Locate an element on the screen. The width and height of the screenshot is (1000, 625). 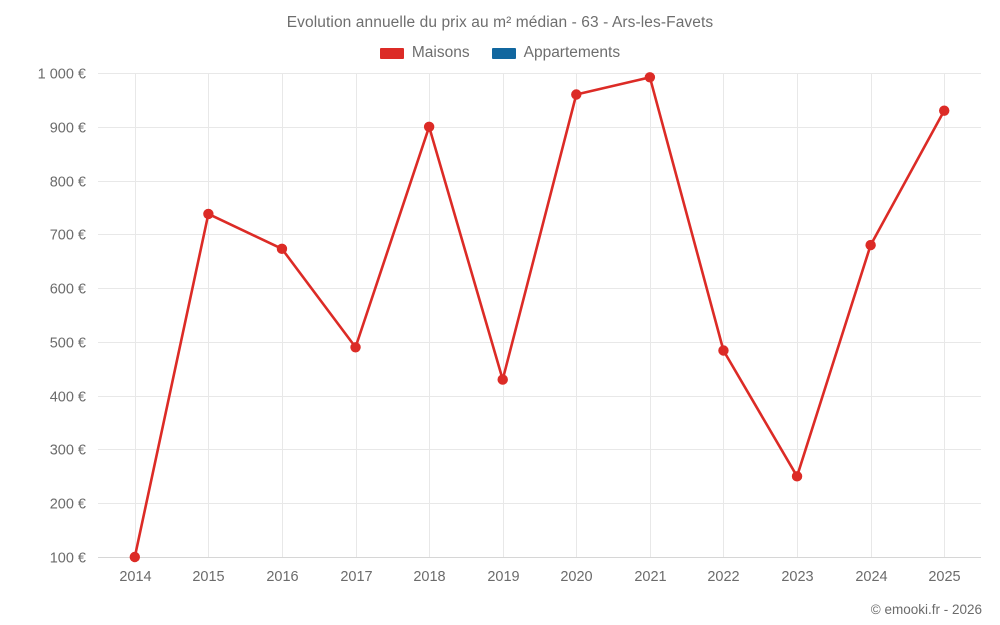
x-axis-tick-label: 2020 is located at coordinates (576, 577).